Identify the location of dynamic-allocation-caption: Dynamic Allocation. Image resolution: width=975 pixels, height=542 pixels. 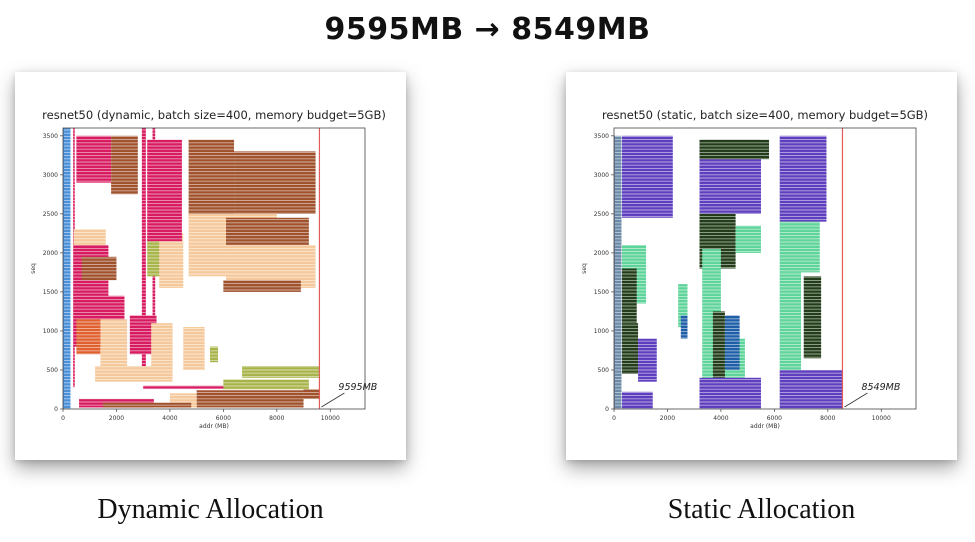
(210, 509).